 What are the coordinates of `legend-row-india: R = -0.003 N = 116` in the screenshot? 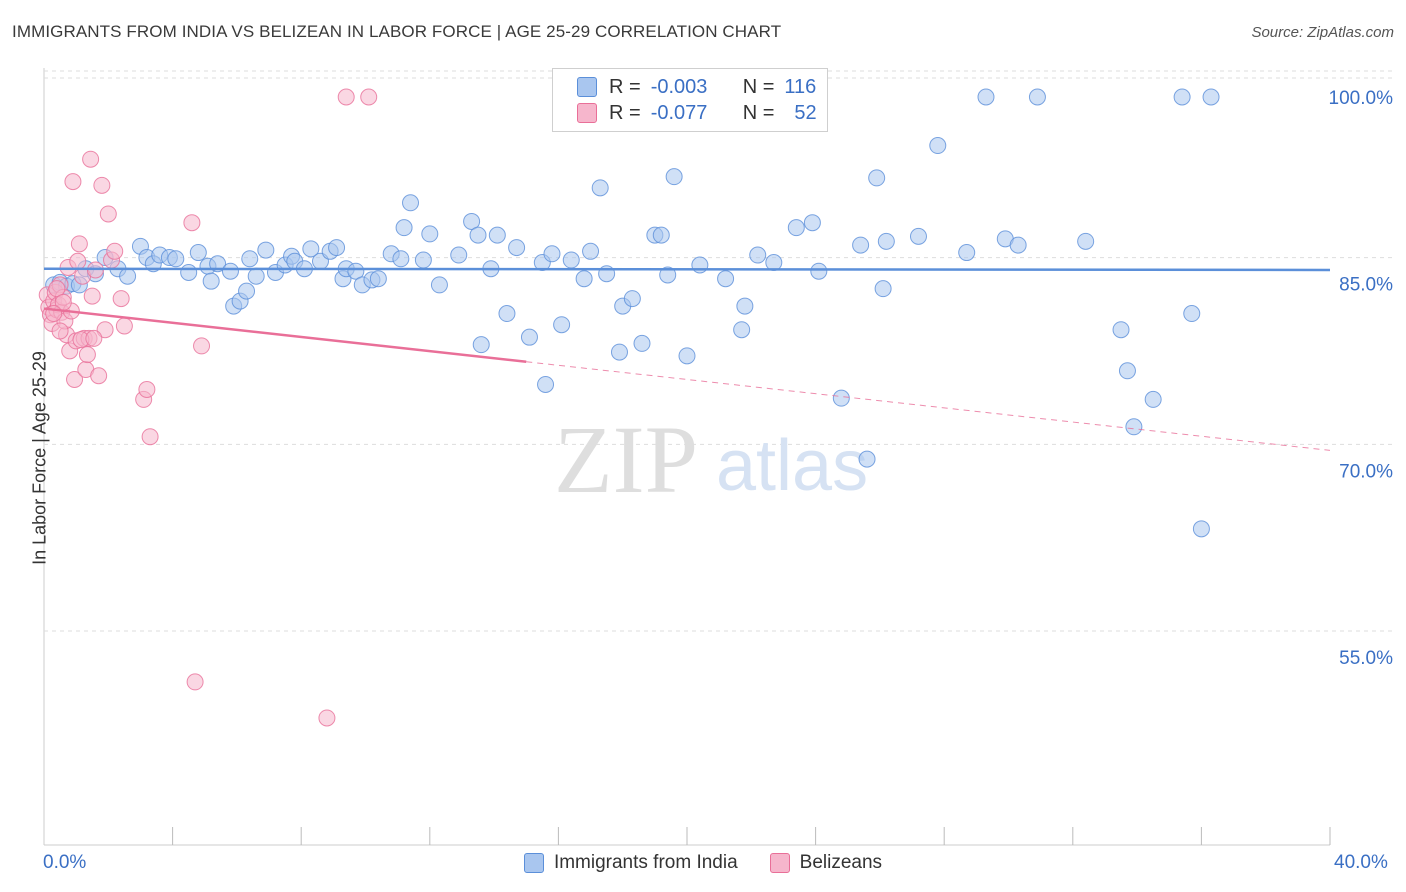 It's located at (684, 87).